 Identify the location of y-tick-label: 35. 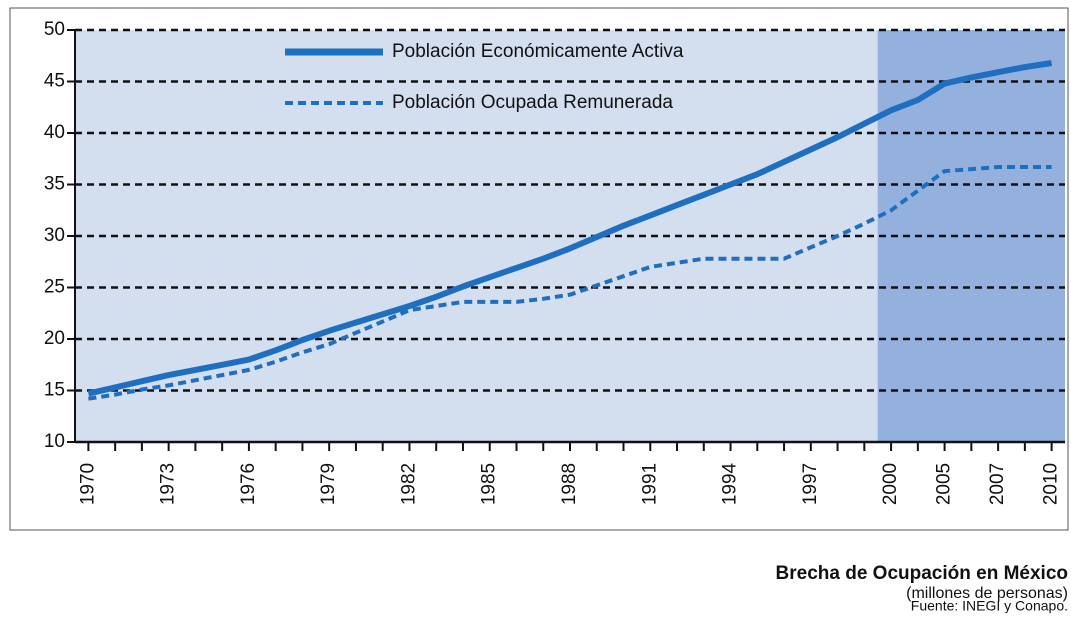
(54, 184).